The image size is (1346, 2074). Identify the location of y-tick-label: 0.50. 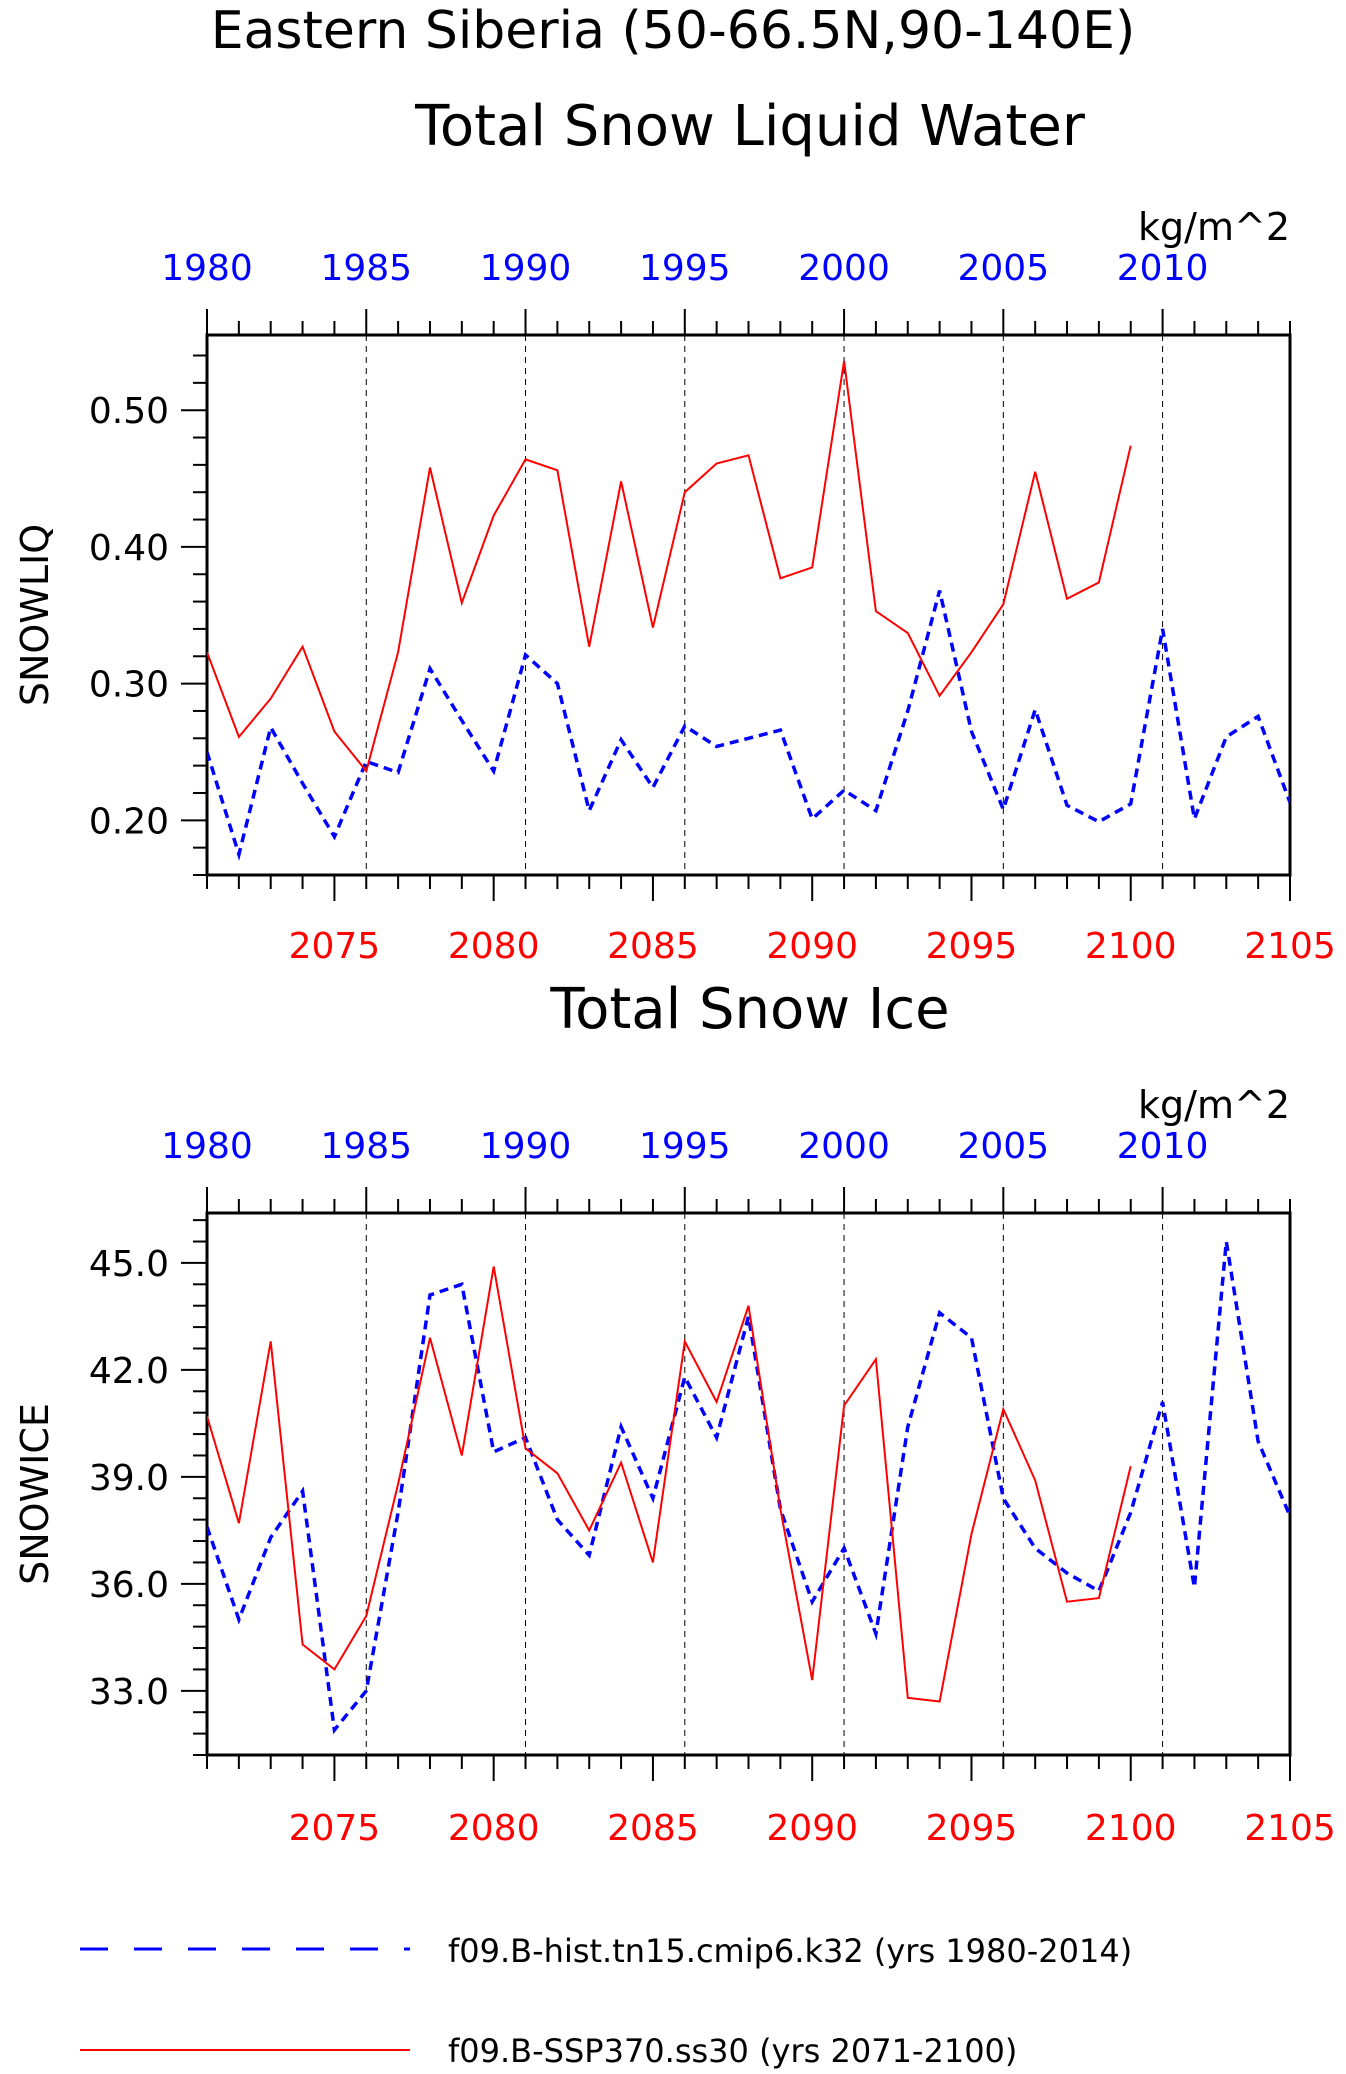
(129, 411).